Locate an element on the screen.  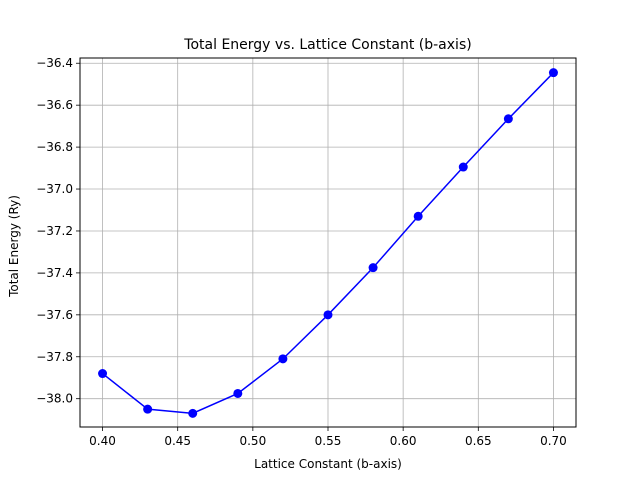
y-tick-label: −36.4 is located at coordinates (54, 63).